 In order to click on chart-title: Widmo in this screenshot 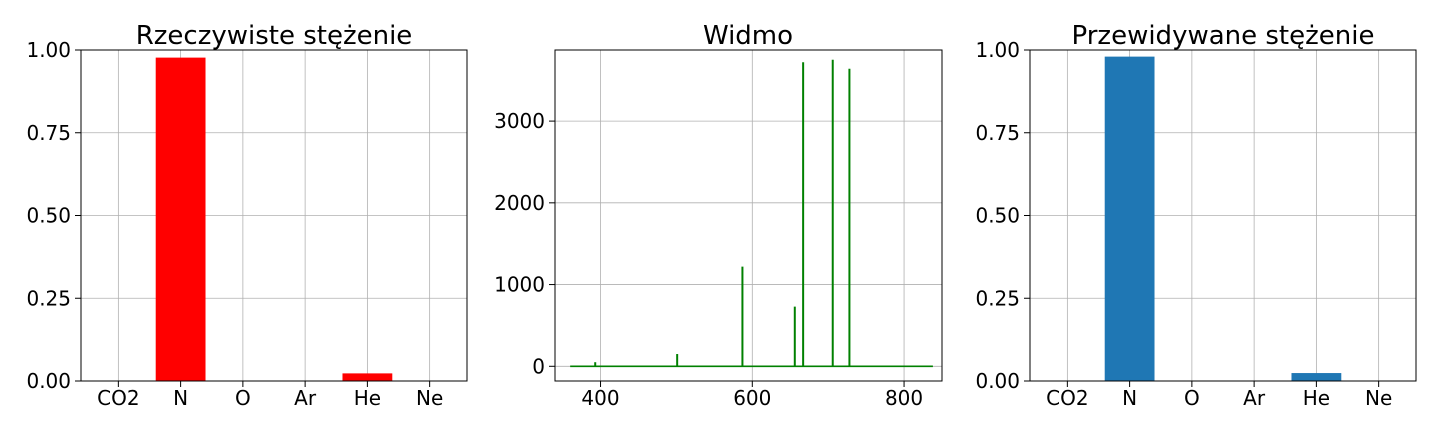, I will do `click(748, 36)`.